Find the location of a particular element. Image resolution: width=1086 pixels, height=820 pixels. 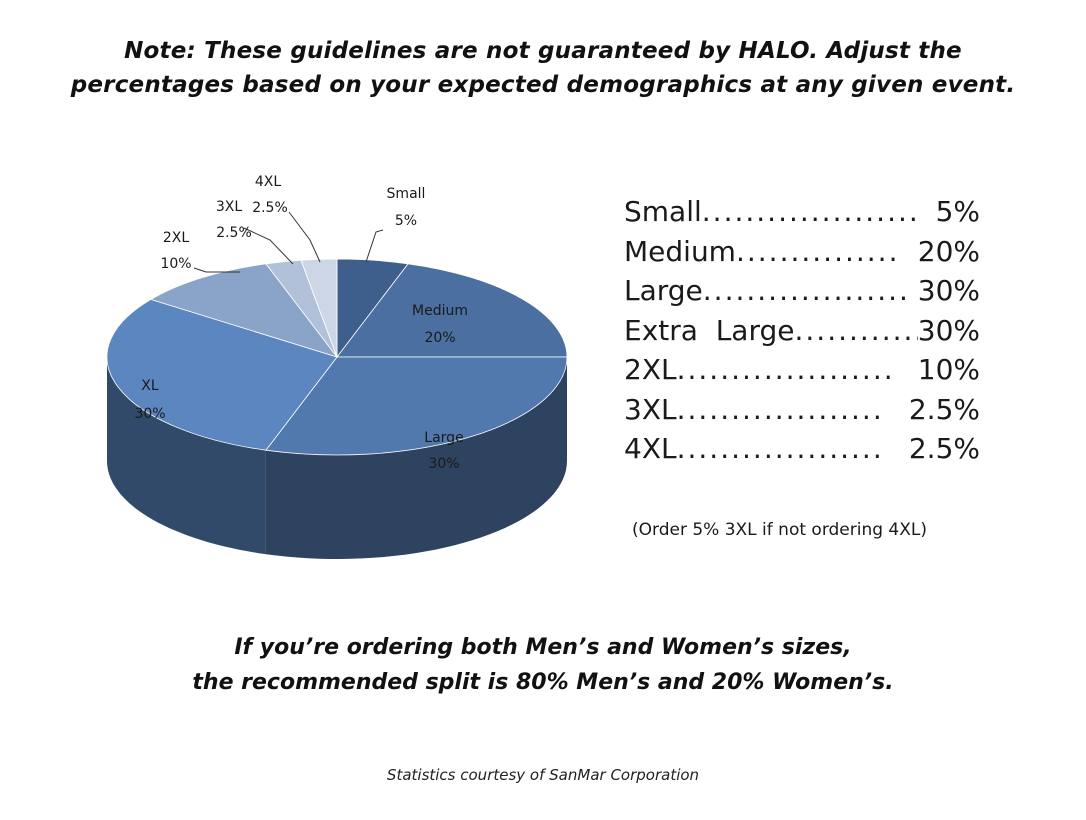

slice-label-medium-name: Medium is located at coordinates (440, 311).